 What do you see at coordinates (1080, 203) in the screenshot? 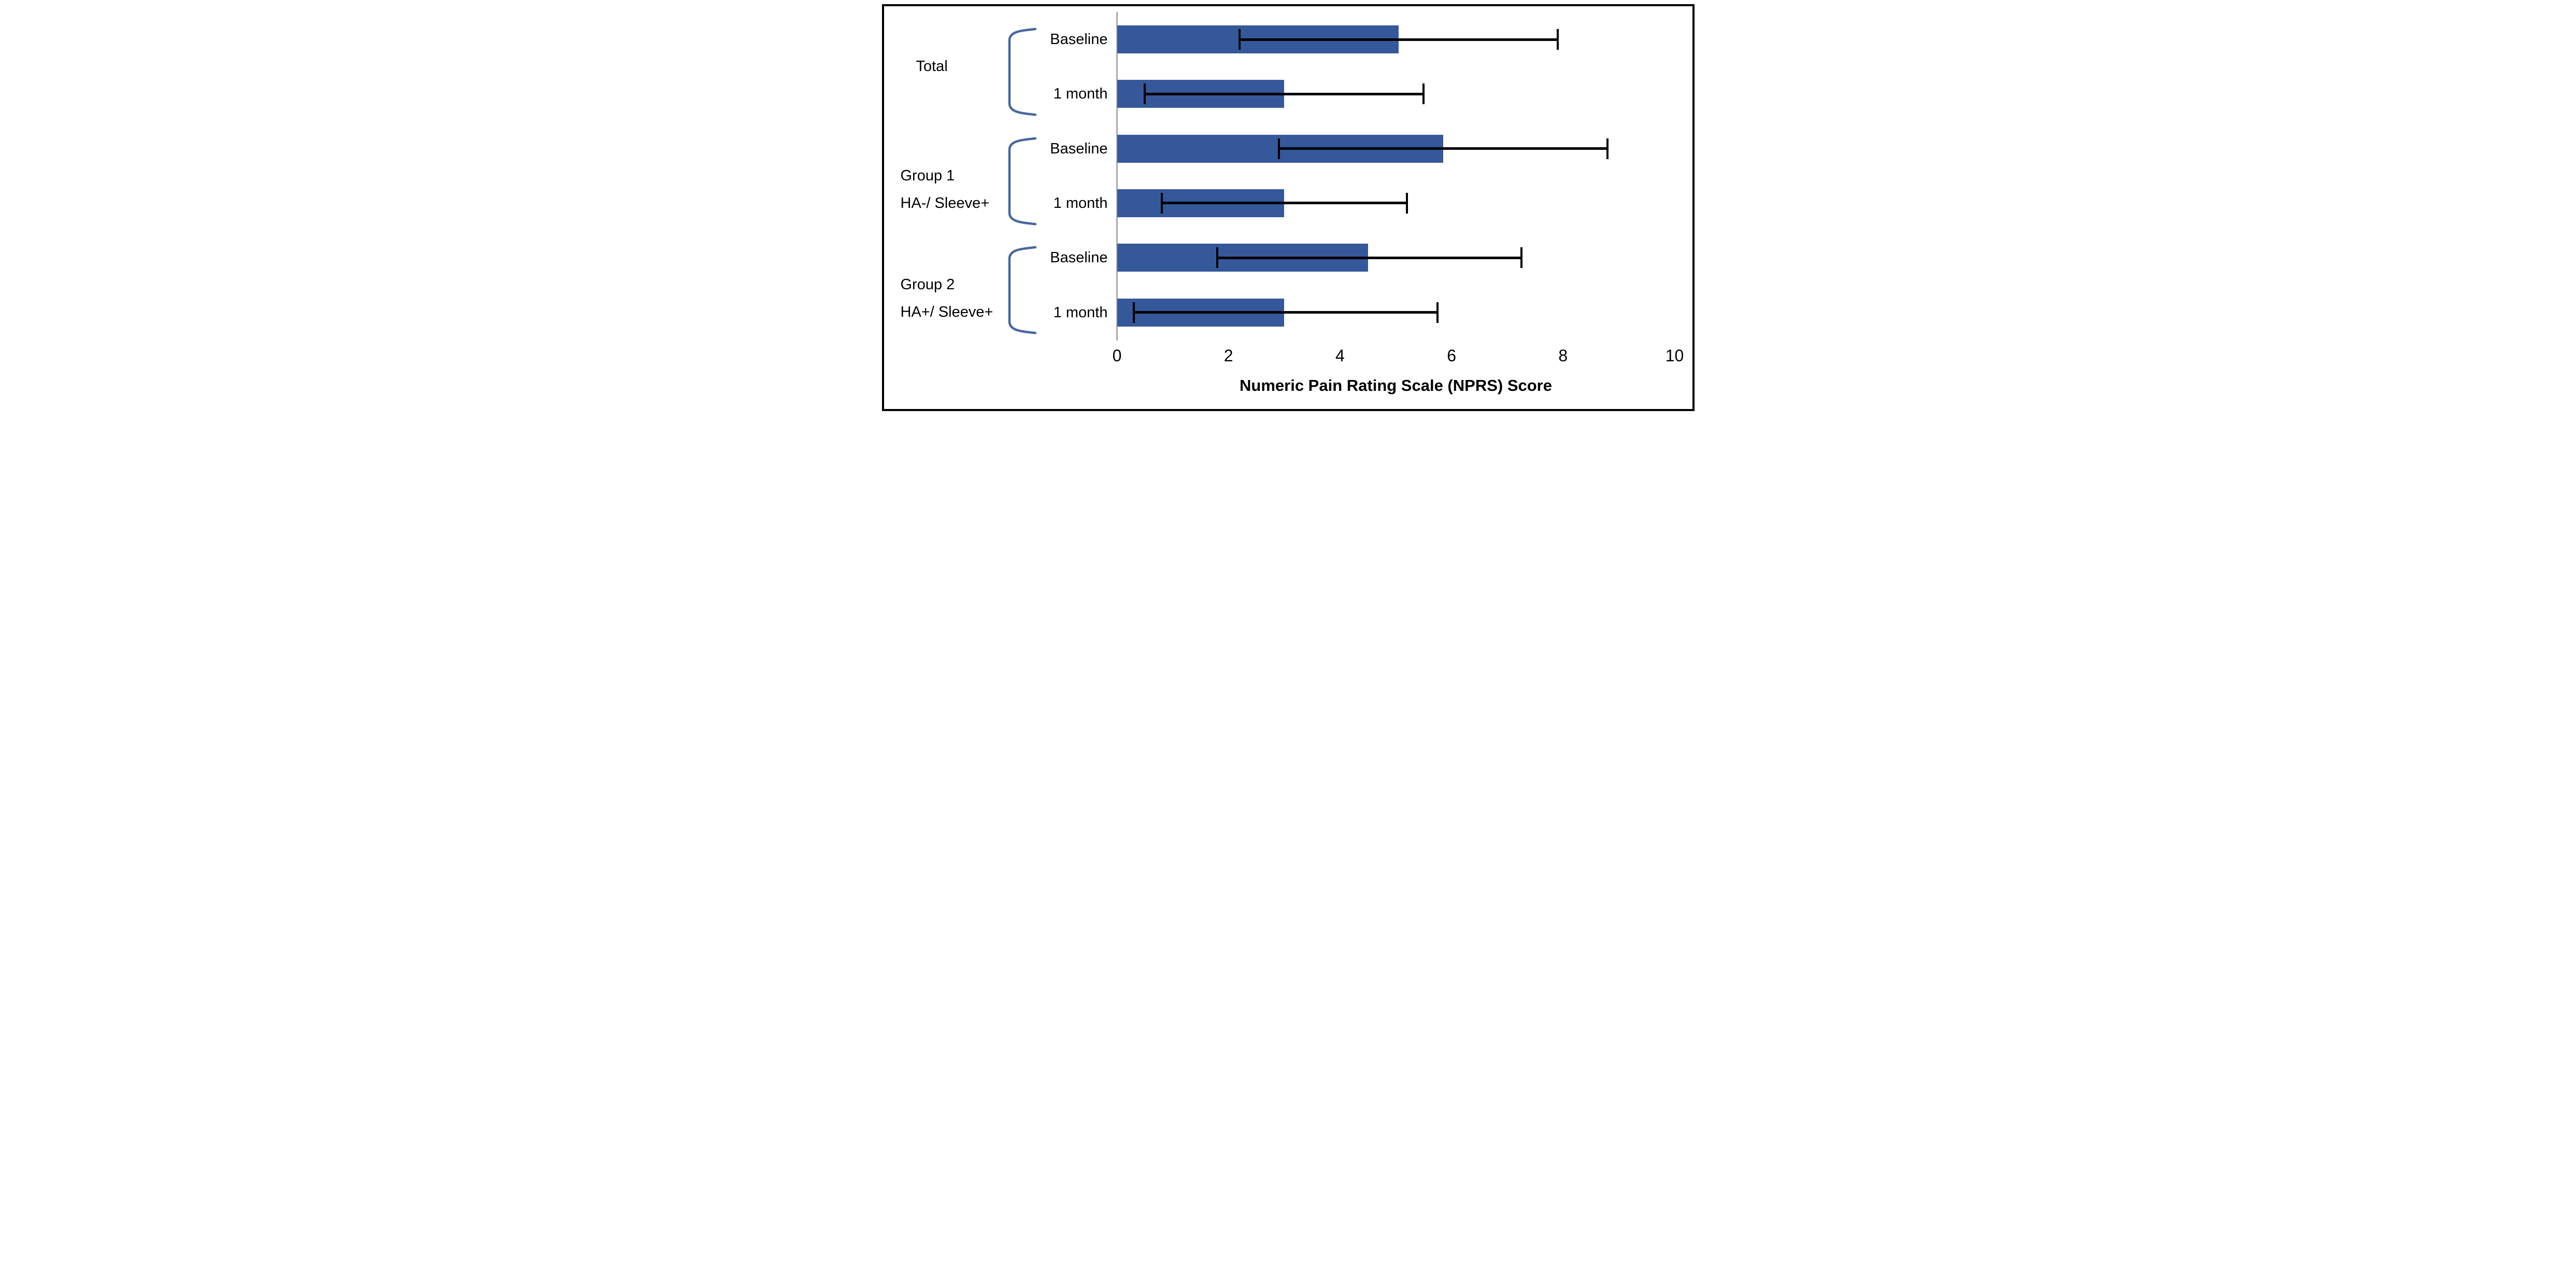
I see `condition-label-group-1-ha-sleeve-1-month: 1 month` at bounding box center [1080, 203].